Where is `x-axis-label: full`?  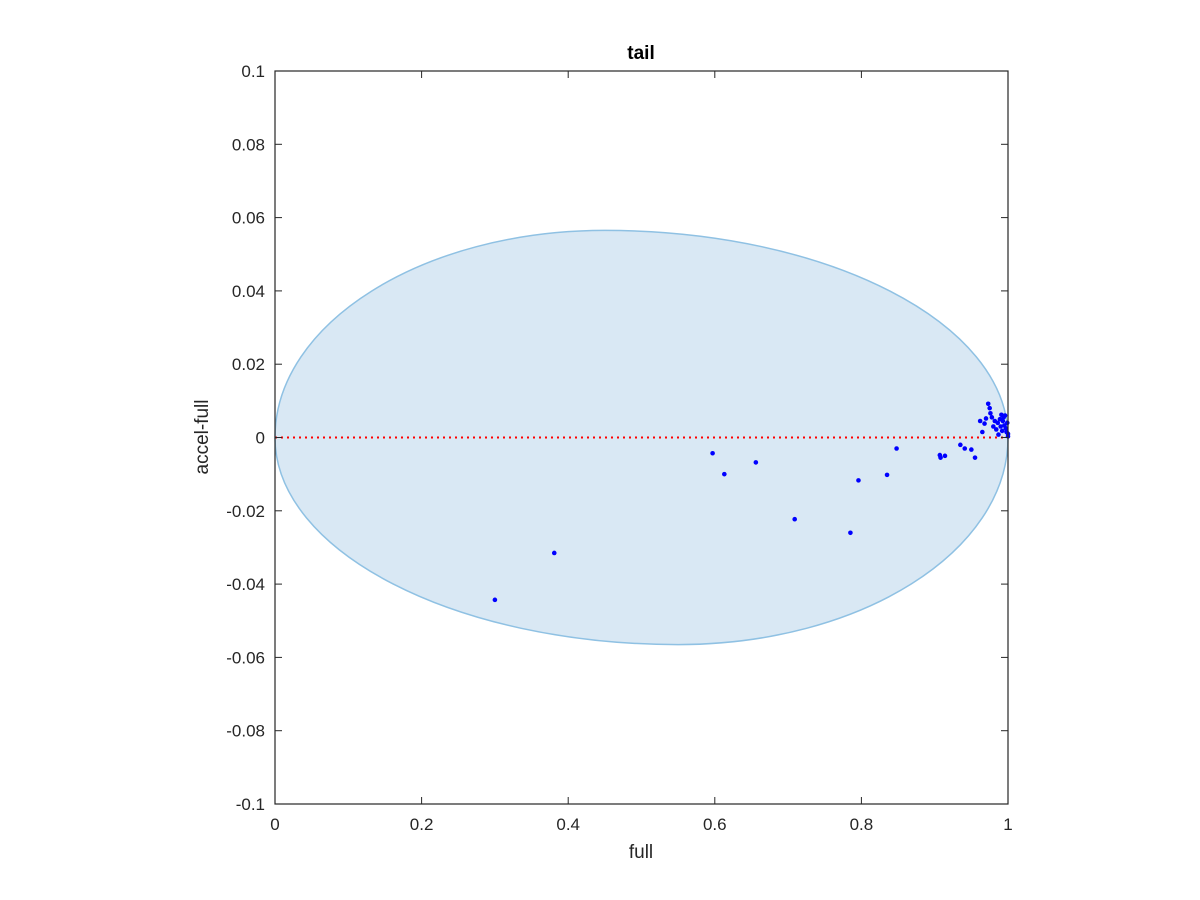
x-axis-label: full is located at coordinates (641, 852).